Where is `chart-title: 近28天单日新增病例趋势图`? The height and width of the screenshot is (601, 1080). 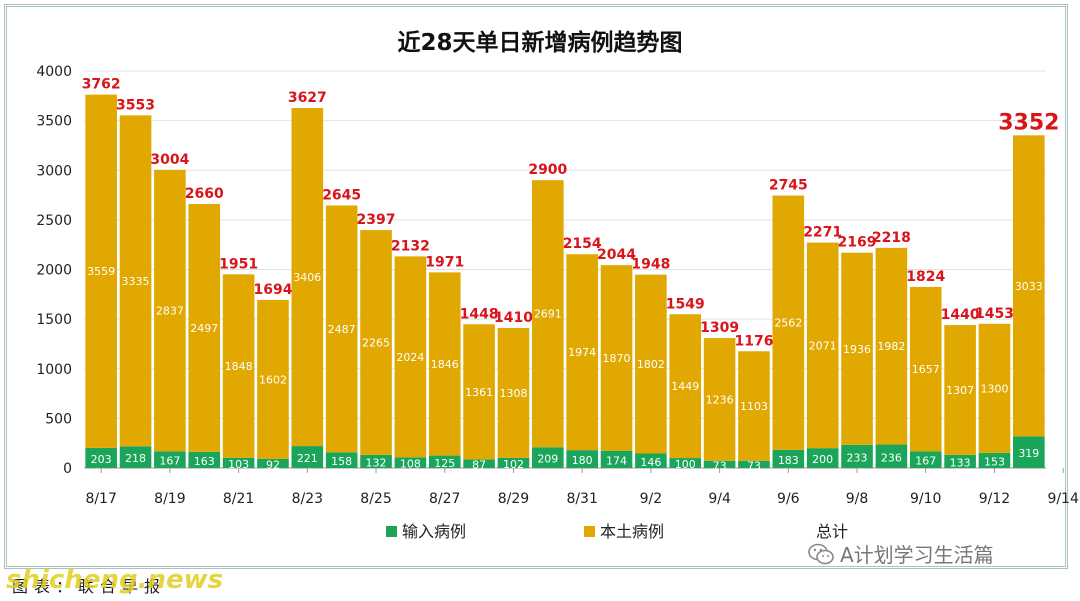
chart-title: 近28天单日新增病例趋势图 is located at coordinates (539, 42).